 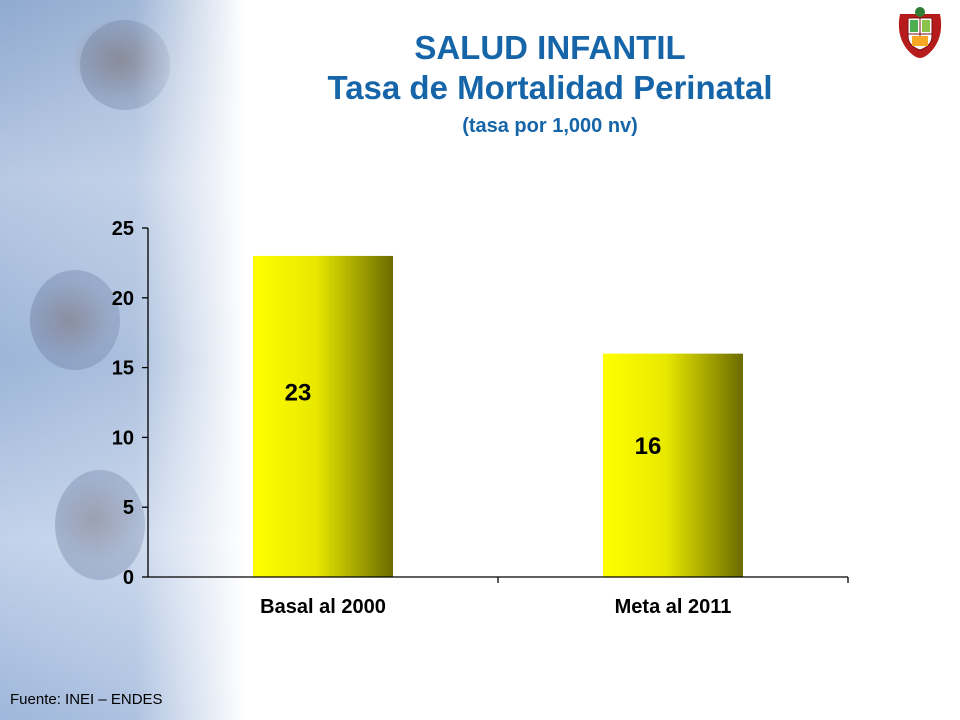 What do you see at coordinates (550, 87) in the screenshot?
I see `title-line-2: Tasa de Mortalidad Perinatal` at bounding box center [550, 87].